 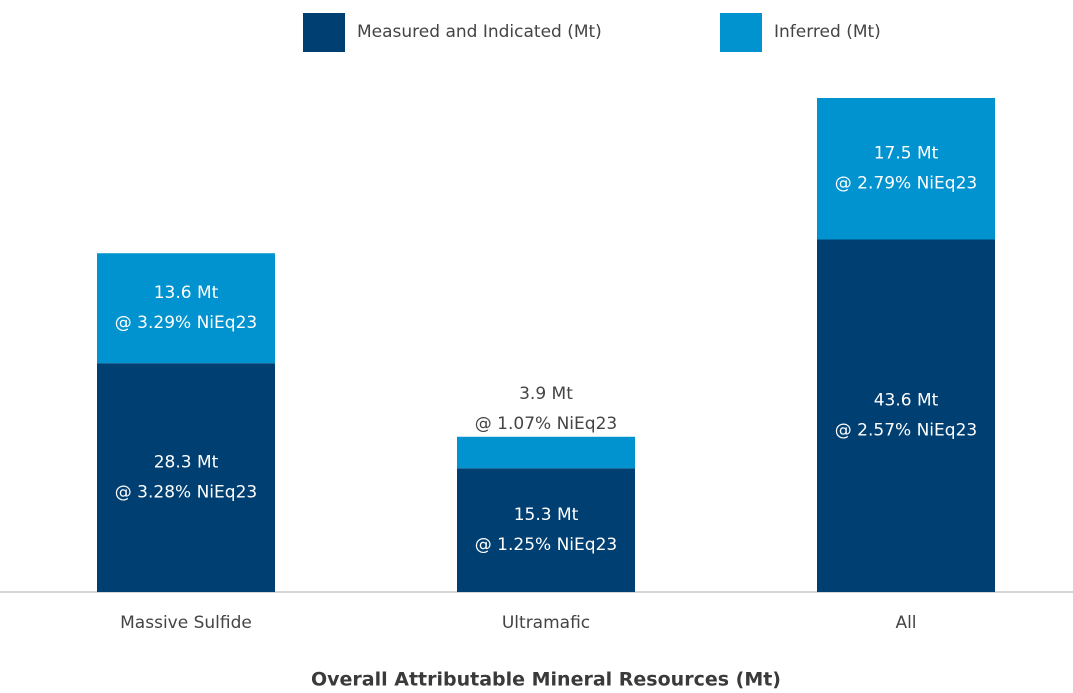 What do you see at coordinates (906, 401) in the screenshot?
I see `value-label: 43.6 Mt` at bounding box center [906, 401].